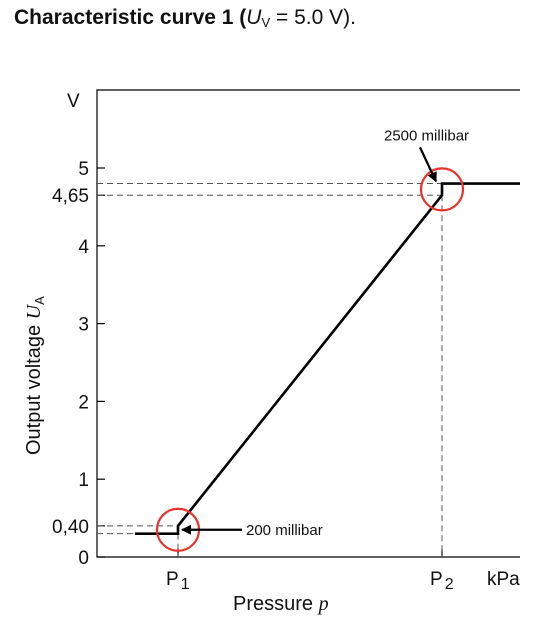 The image size is (550, 629). Describe the element at coordinates (34, 311) in the screenshot. I see `y-axis-variable: U` at that location.